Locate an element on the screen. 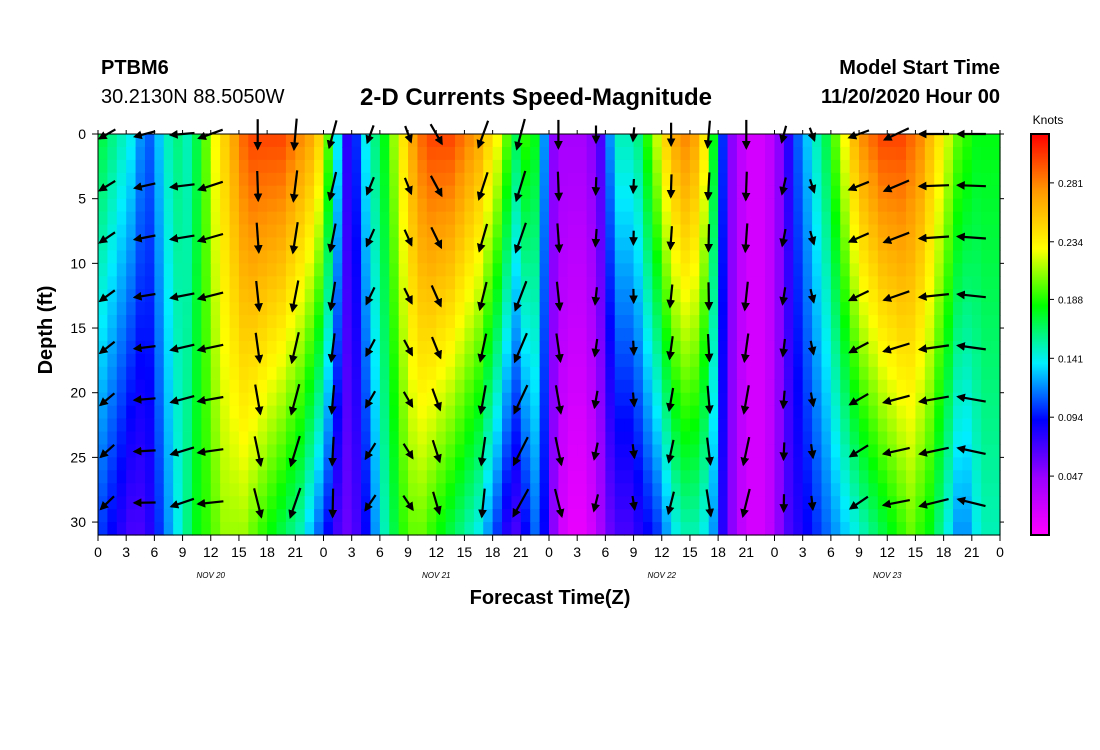 The height and width of the screenshot is (750, 1100). x-tick-label: 21 is located at coordinates (972, 552).